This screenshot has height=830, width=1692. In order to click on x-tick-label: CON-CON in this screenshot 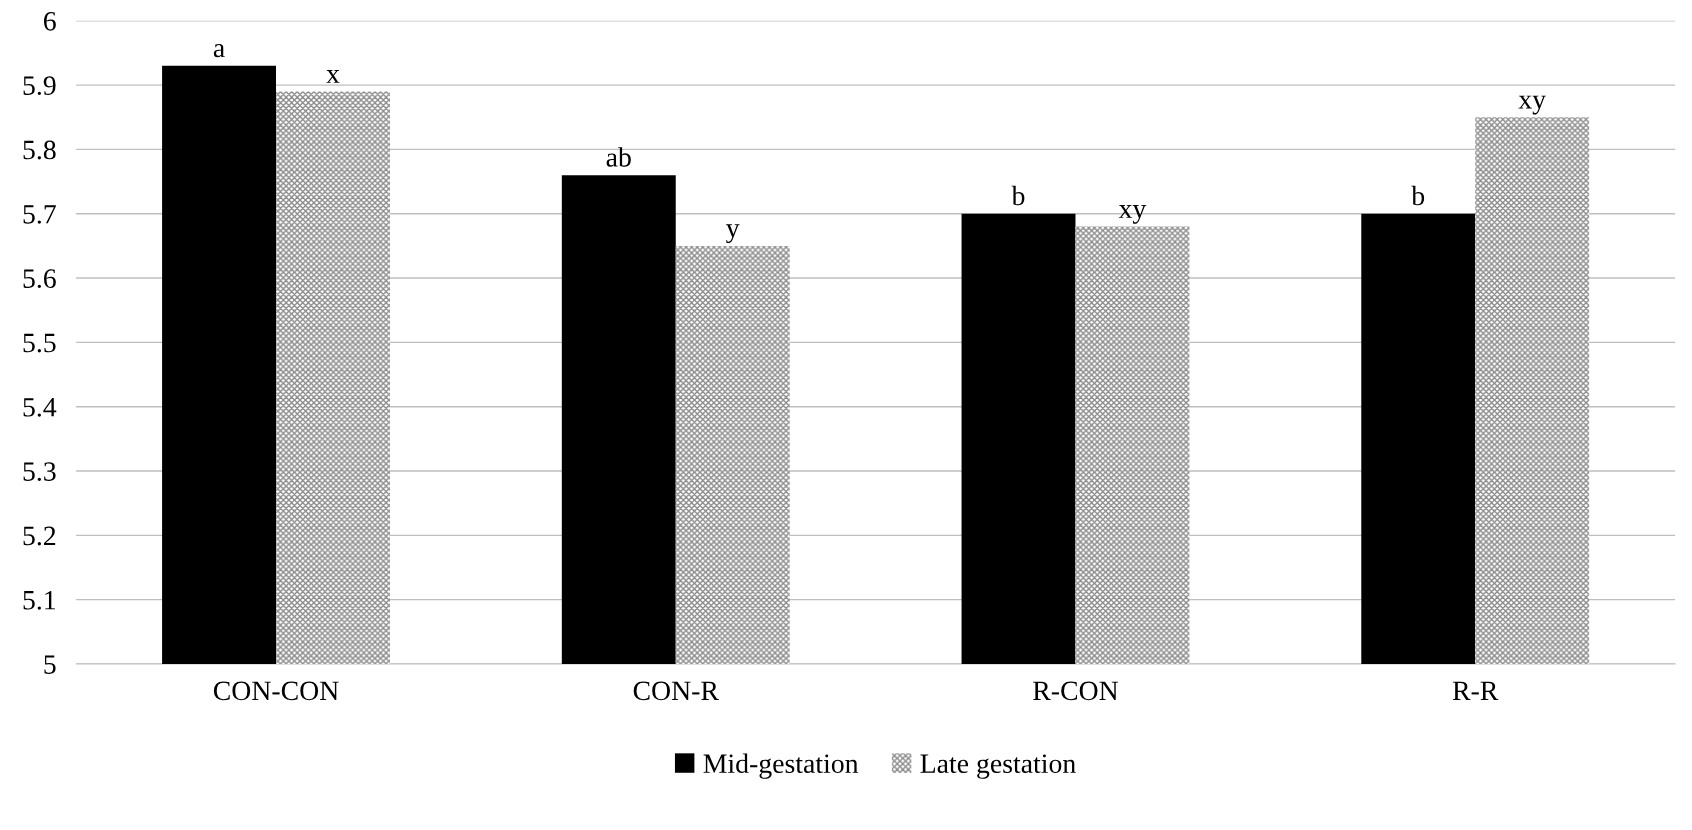, I will do `click(276, 691)`.